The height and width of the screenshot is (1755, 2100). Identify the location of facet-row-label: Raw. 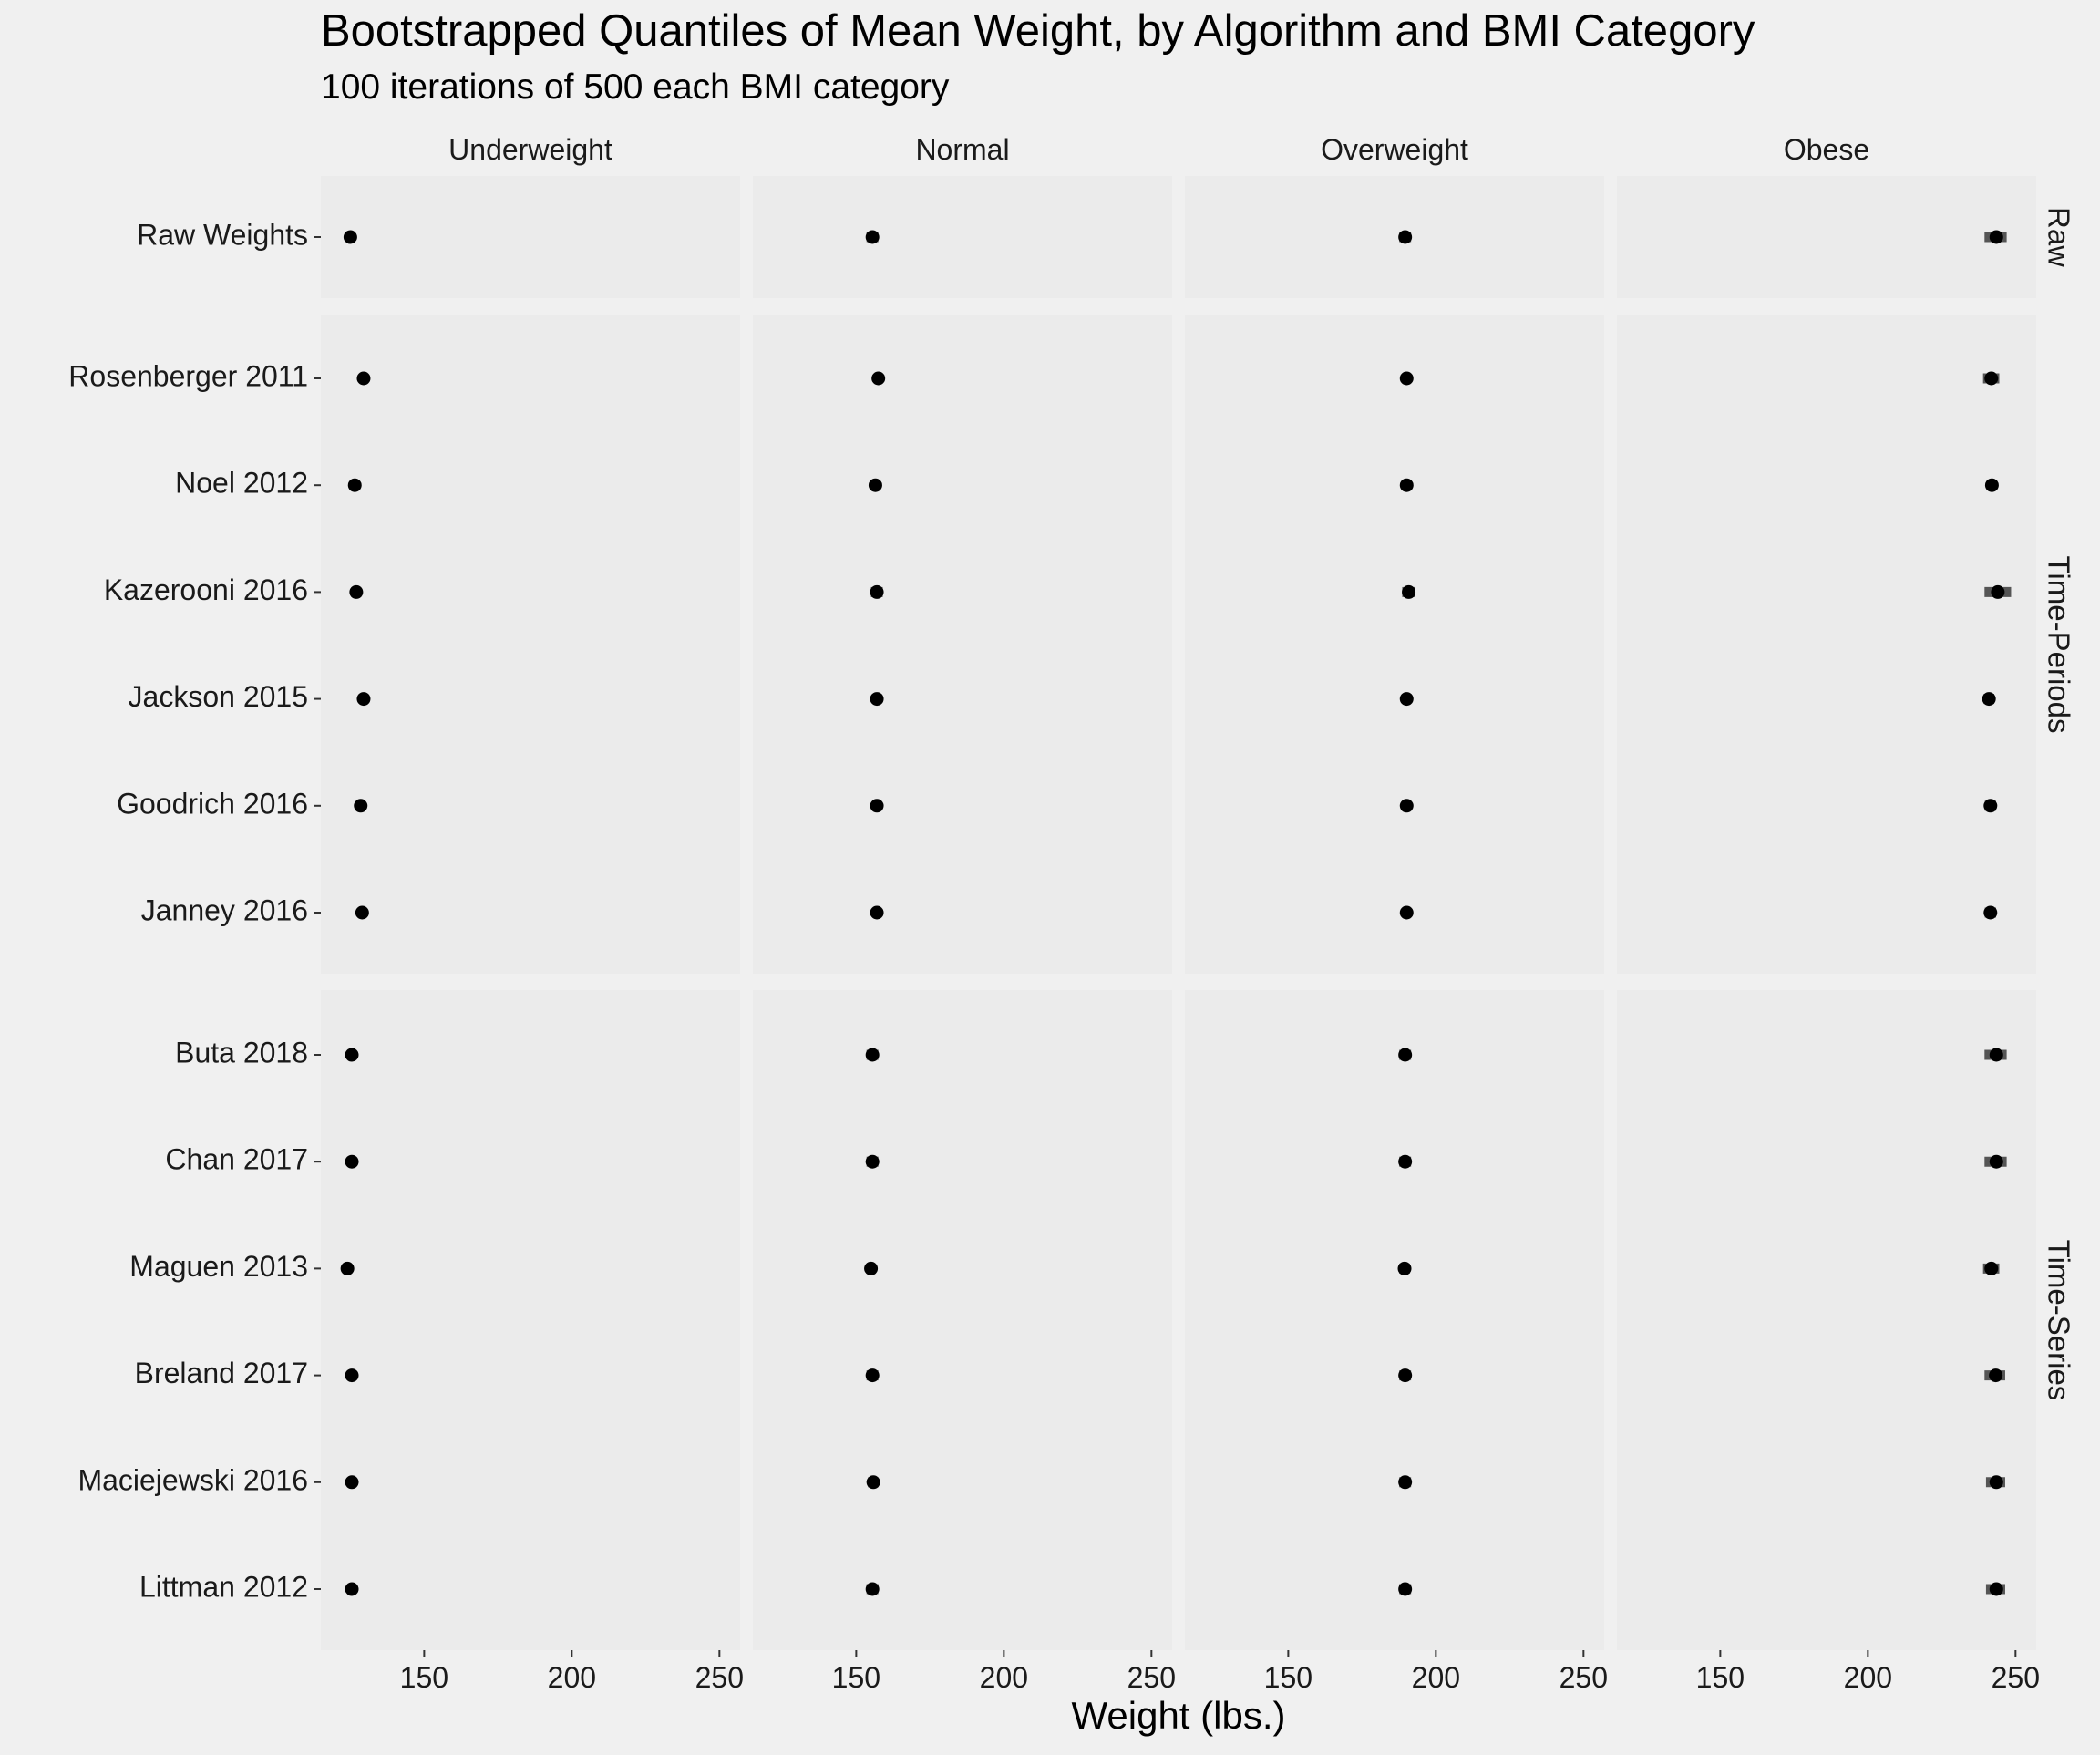
(2058, 237).